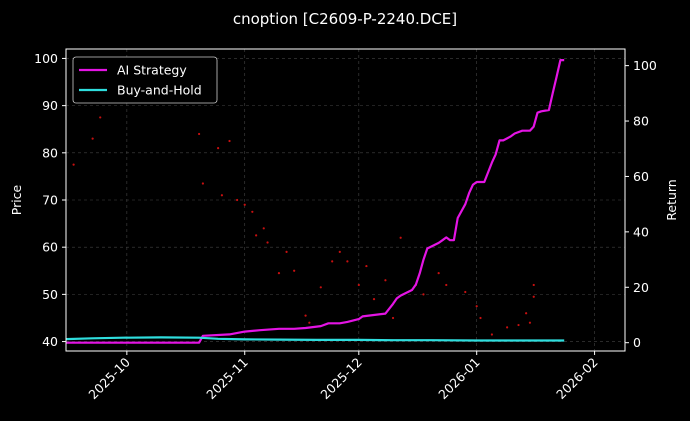  I want to click on y-tick-label: 100, so click(46, 58).